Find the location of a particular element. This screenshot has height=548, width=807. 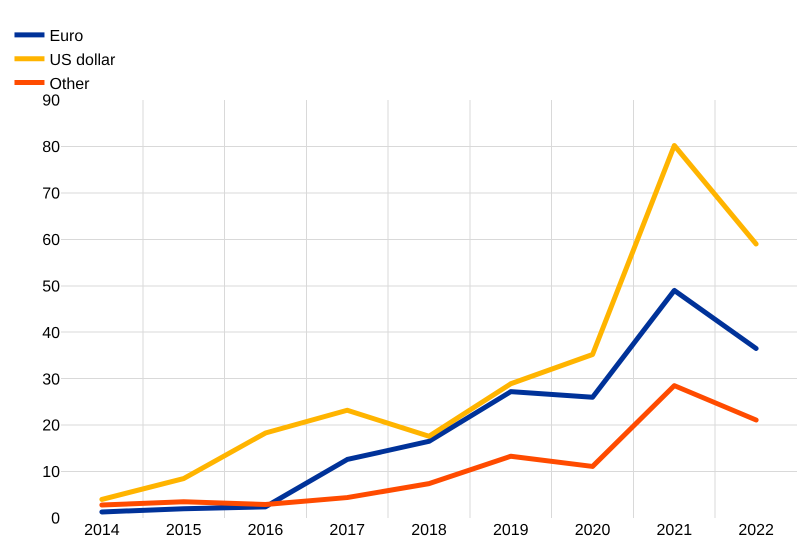

x-tick-label: 2018 is located at coordinates (429, 530).